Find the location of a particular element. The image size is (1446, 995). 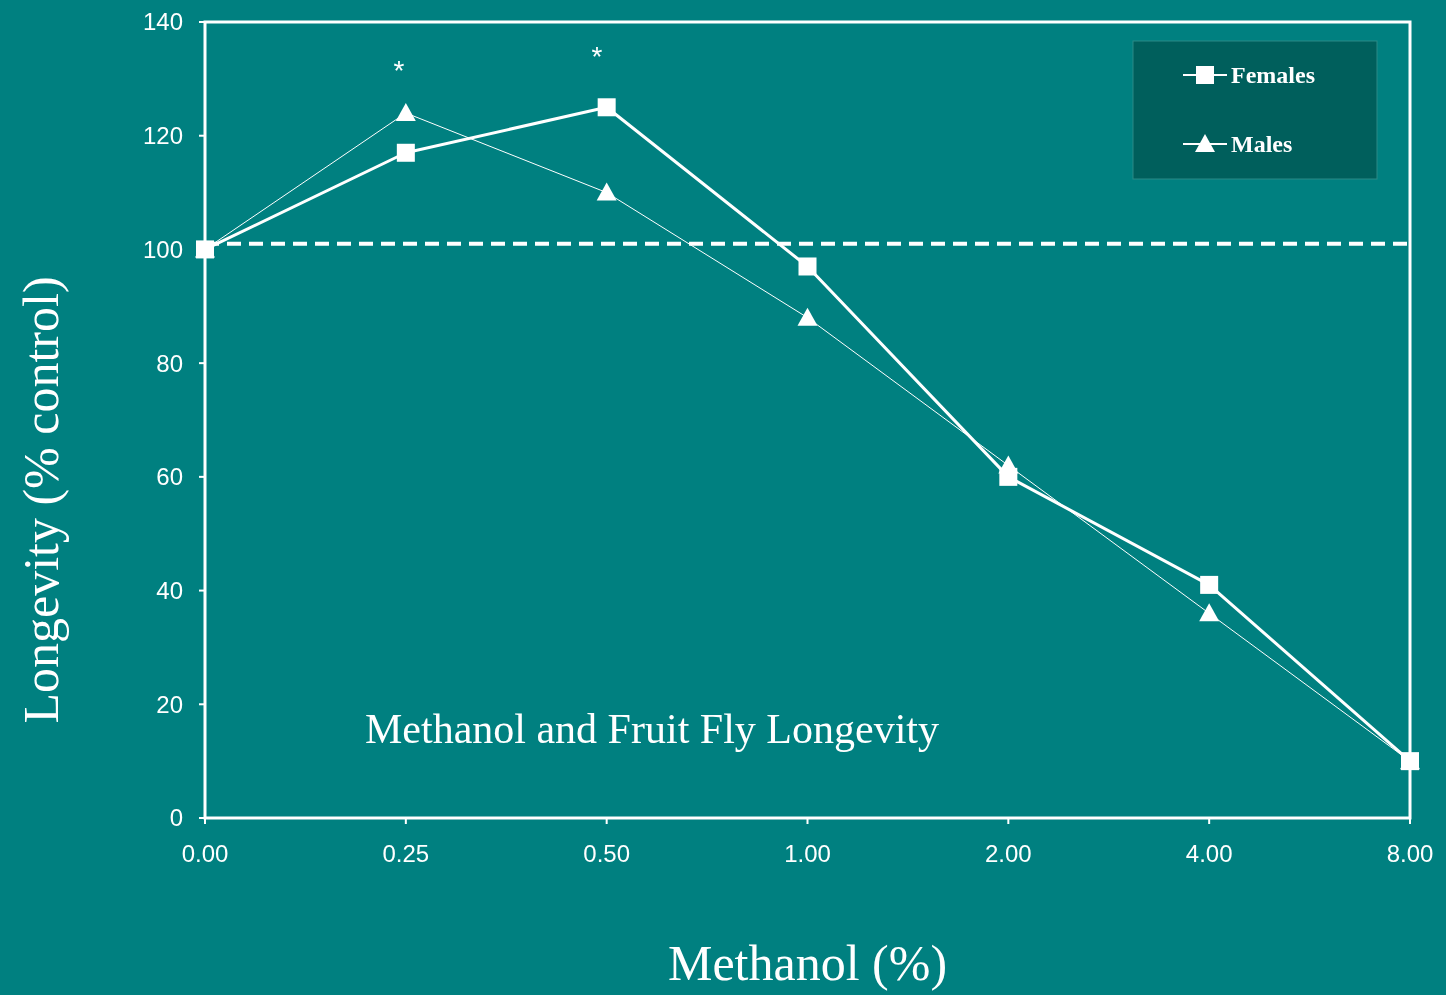

x-tick-label: 2.00 is located at coordinates (1008, 853).